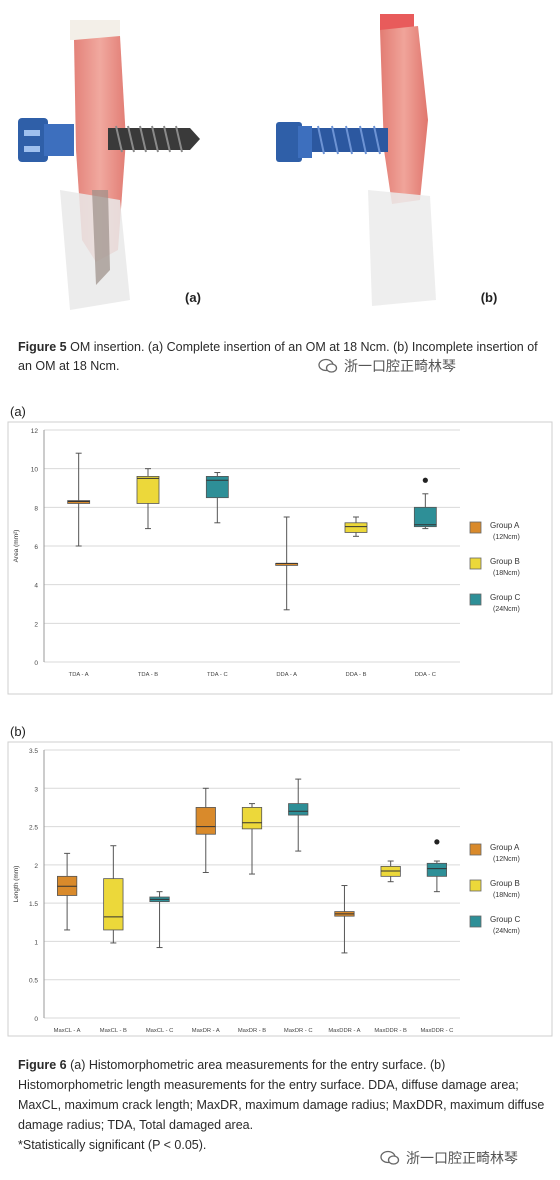  I want to click on x-tick-label: DDA - B, so click(356, 675).